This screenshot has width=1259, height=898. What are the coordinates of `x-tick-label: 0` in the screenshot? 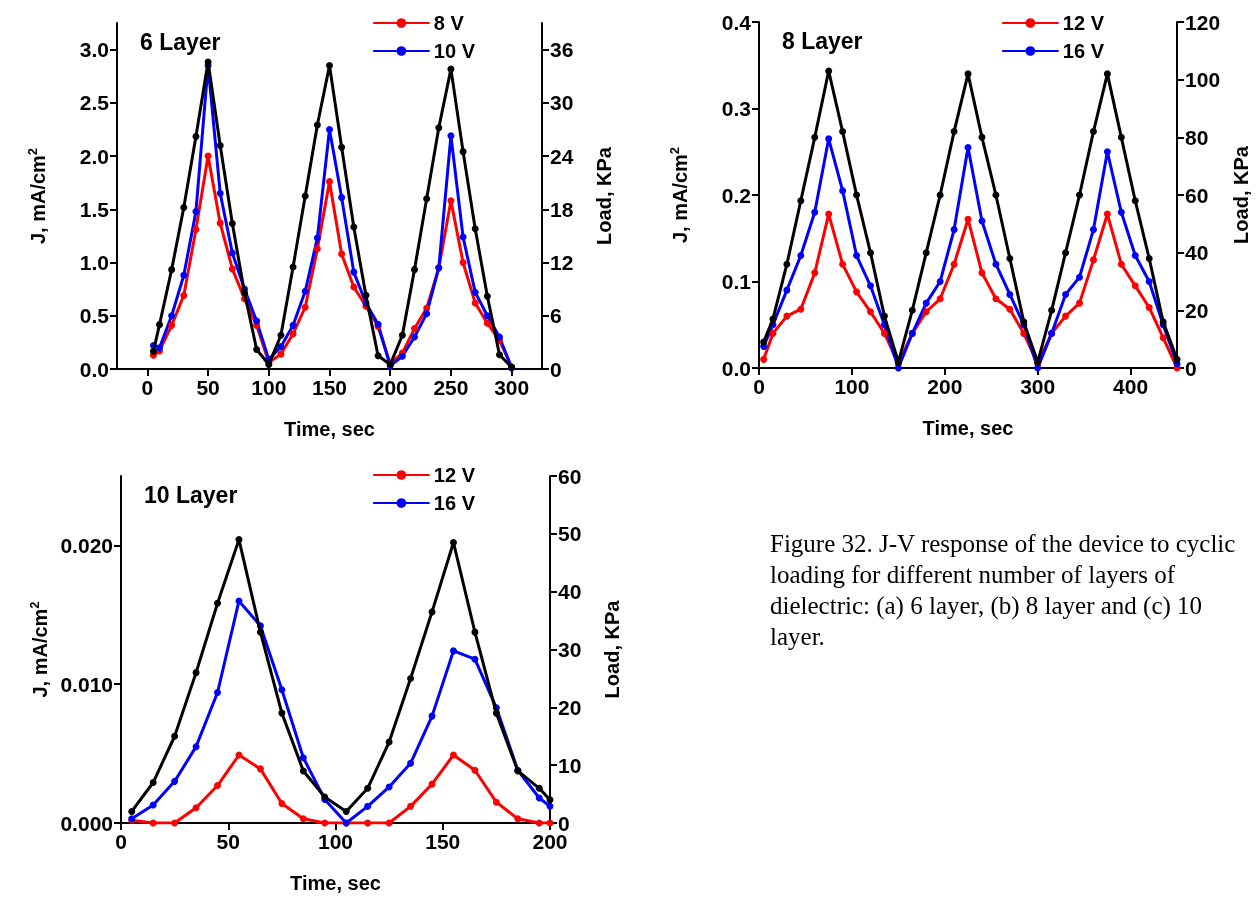 It's located at (147, 387).